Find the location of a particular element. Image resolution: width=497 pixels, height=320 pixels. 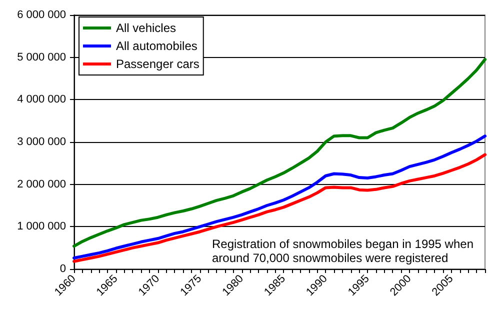

legend-label: All automobiles is located at coordinates (157, 46).